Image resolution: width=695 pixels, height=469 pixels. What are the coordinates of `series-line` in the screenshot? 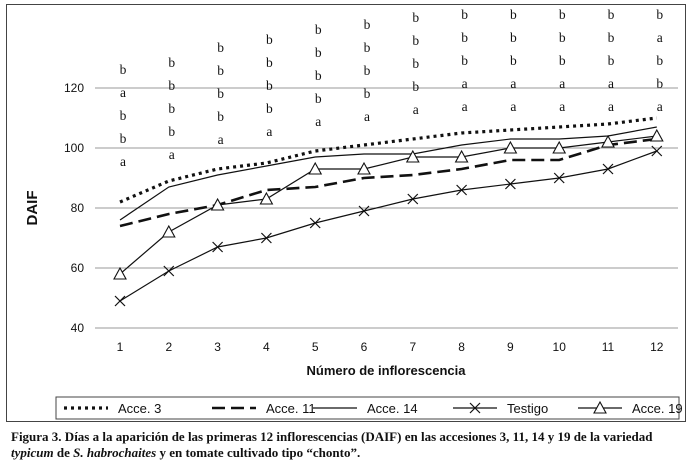 It's located at (388, 160).